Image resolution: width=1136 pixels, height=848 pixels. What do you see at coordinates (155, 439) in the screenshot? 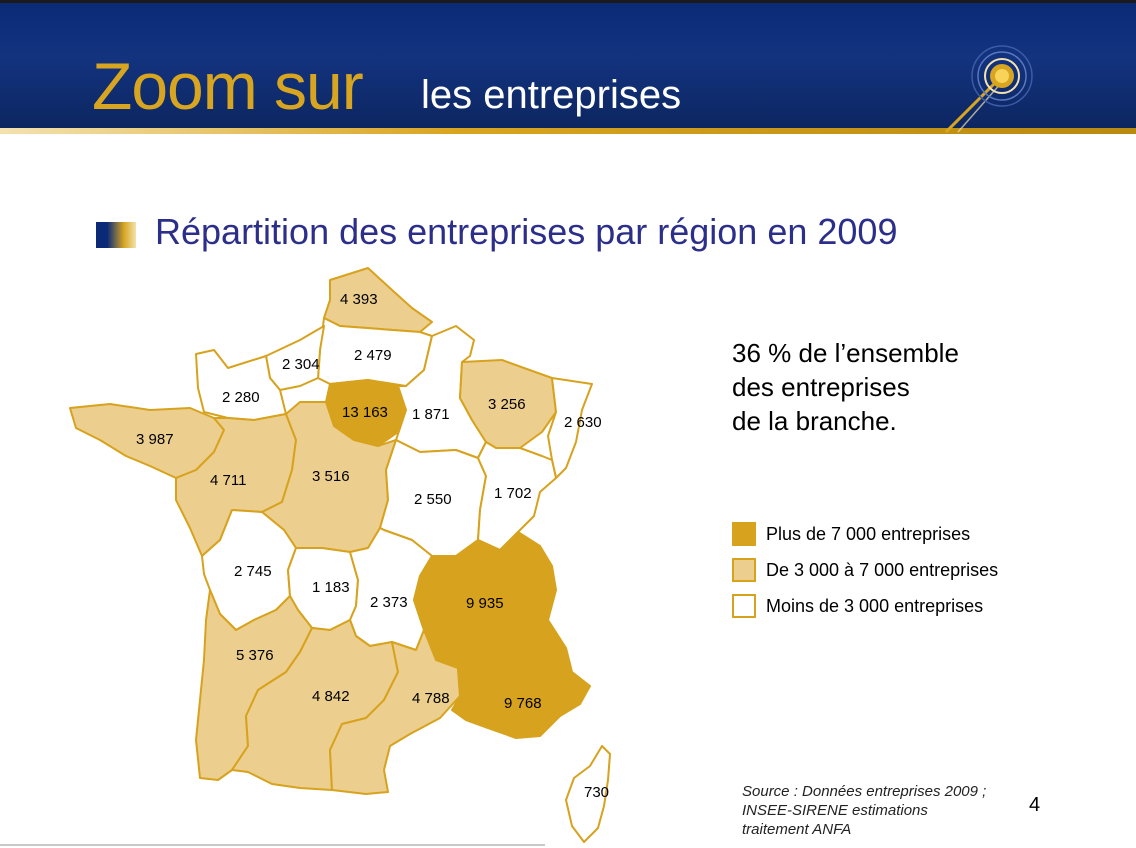
I see `region-label: 3 987` at bounding box center [155, 439].